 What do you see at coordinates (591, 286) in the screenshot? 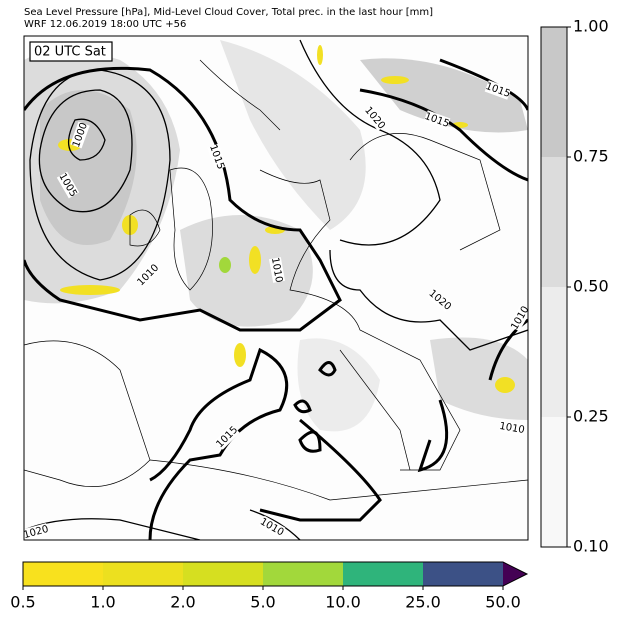
I see `cloud-scale-label: 0.50` at bounding box center [591, 286].